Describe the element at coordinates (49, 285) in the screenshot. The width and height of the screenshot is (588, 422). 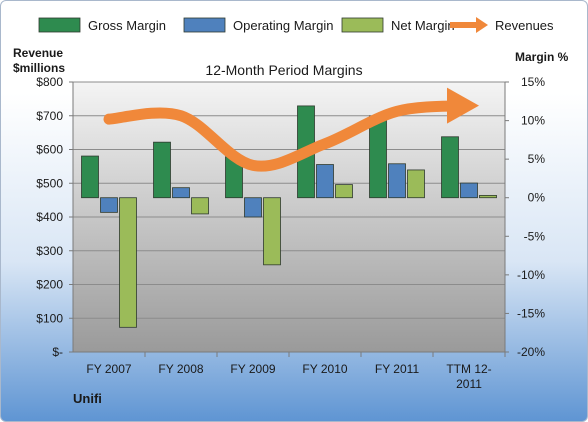
I see `left-tick-label: $200` at that location.